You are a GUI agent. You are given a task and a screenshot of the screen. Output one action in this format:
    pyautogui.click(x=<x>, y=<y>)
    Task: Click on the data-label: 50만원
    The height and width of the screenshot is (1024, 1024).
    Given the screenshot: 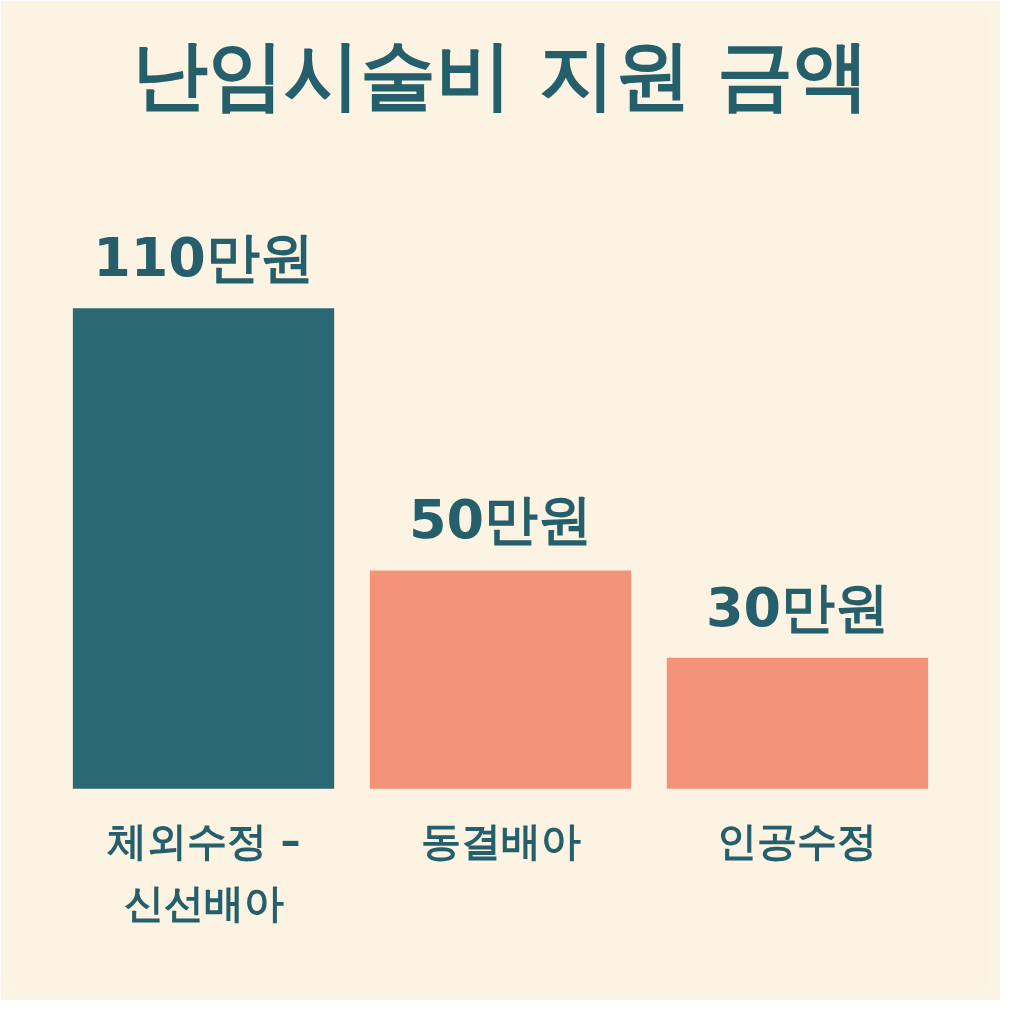 What is the action you would take?
    pyautogui.click(x=500, y=520)
    